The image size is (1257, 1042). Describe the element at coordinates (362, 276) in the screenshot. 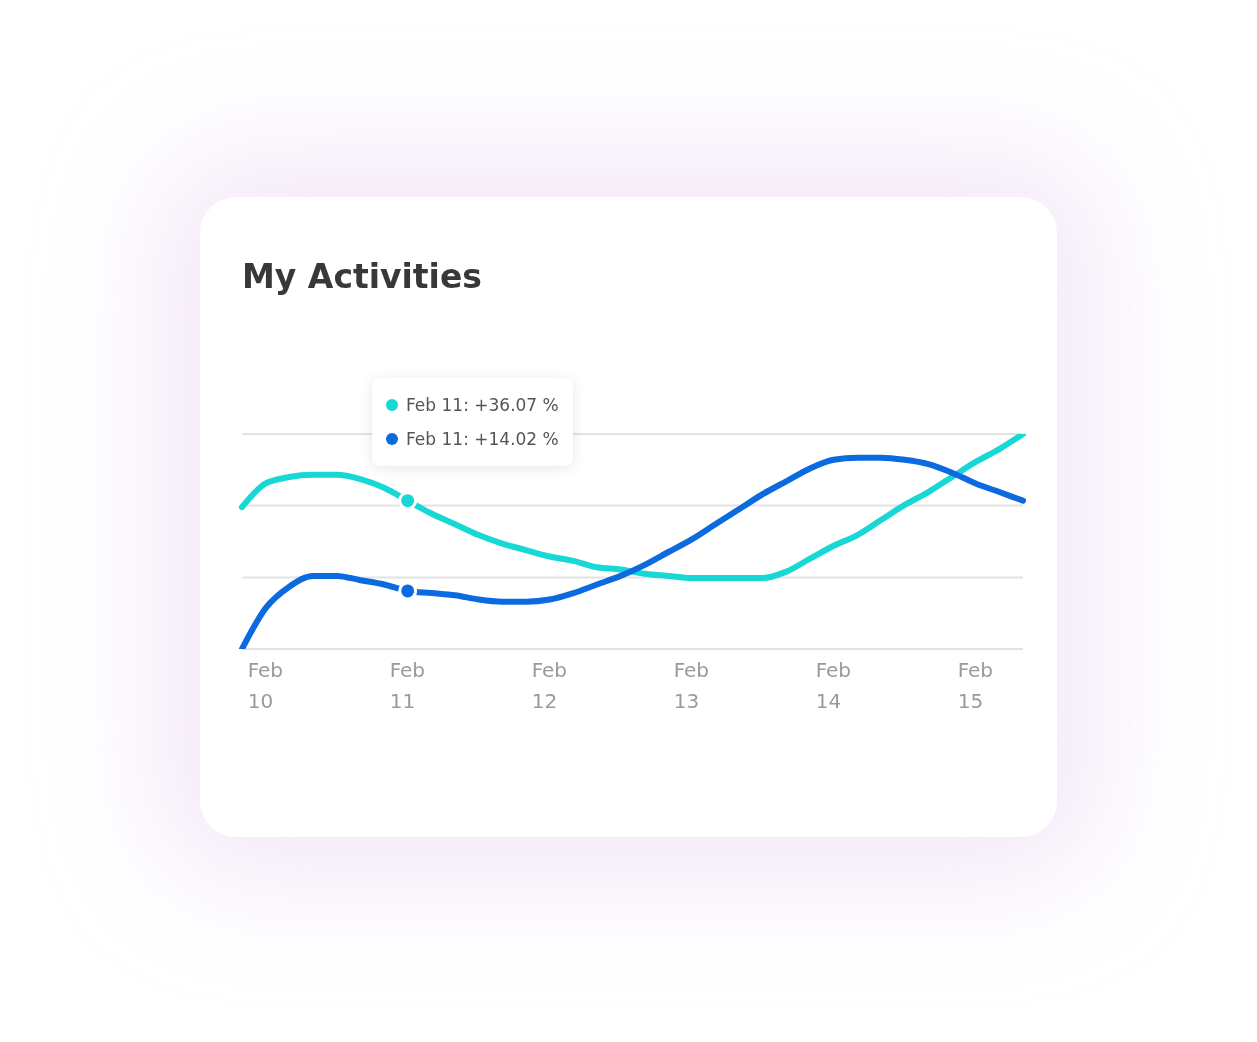

I see `chart-title: My Activities` at that location.